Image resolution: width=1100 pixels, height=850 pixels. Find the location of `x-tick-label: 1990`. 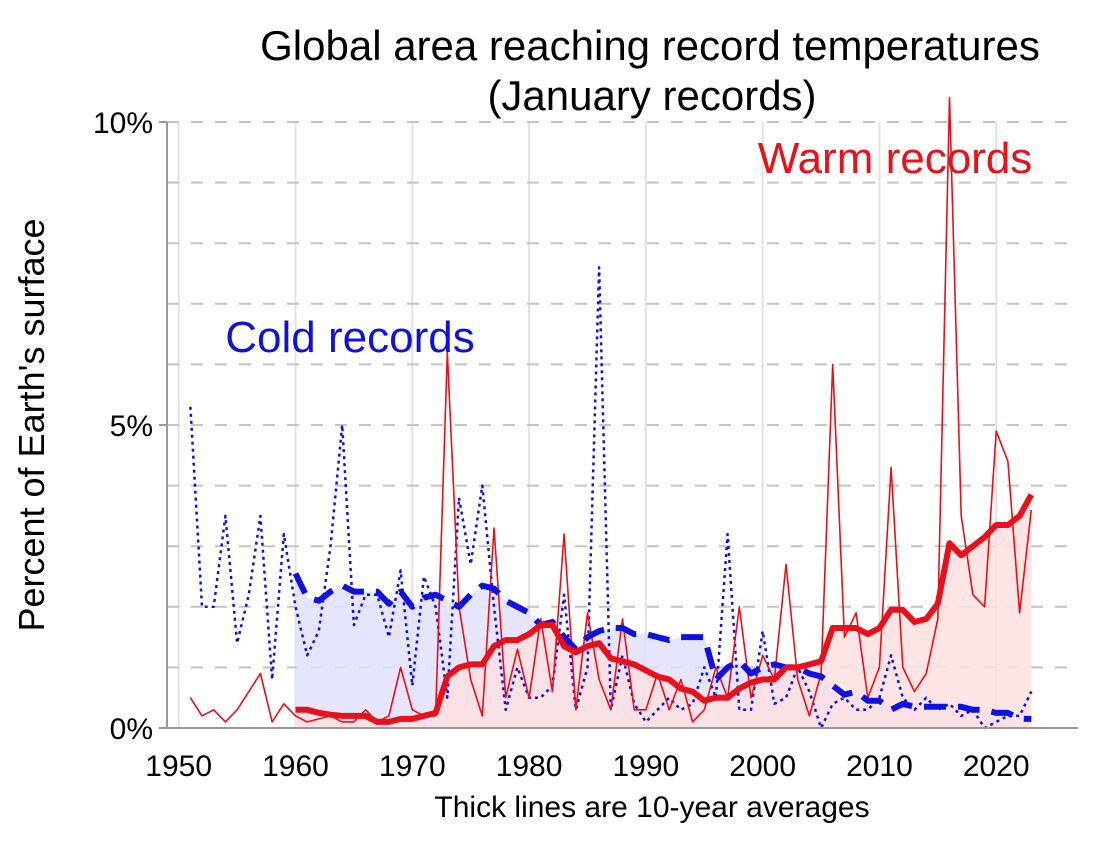

x-tick-label: 1990 is located at coordinates (645, 766).